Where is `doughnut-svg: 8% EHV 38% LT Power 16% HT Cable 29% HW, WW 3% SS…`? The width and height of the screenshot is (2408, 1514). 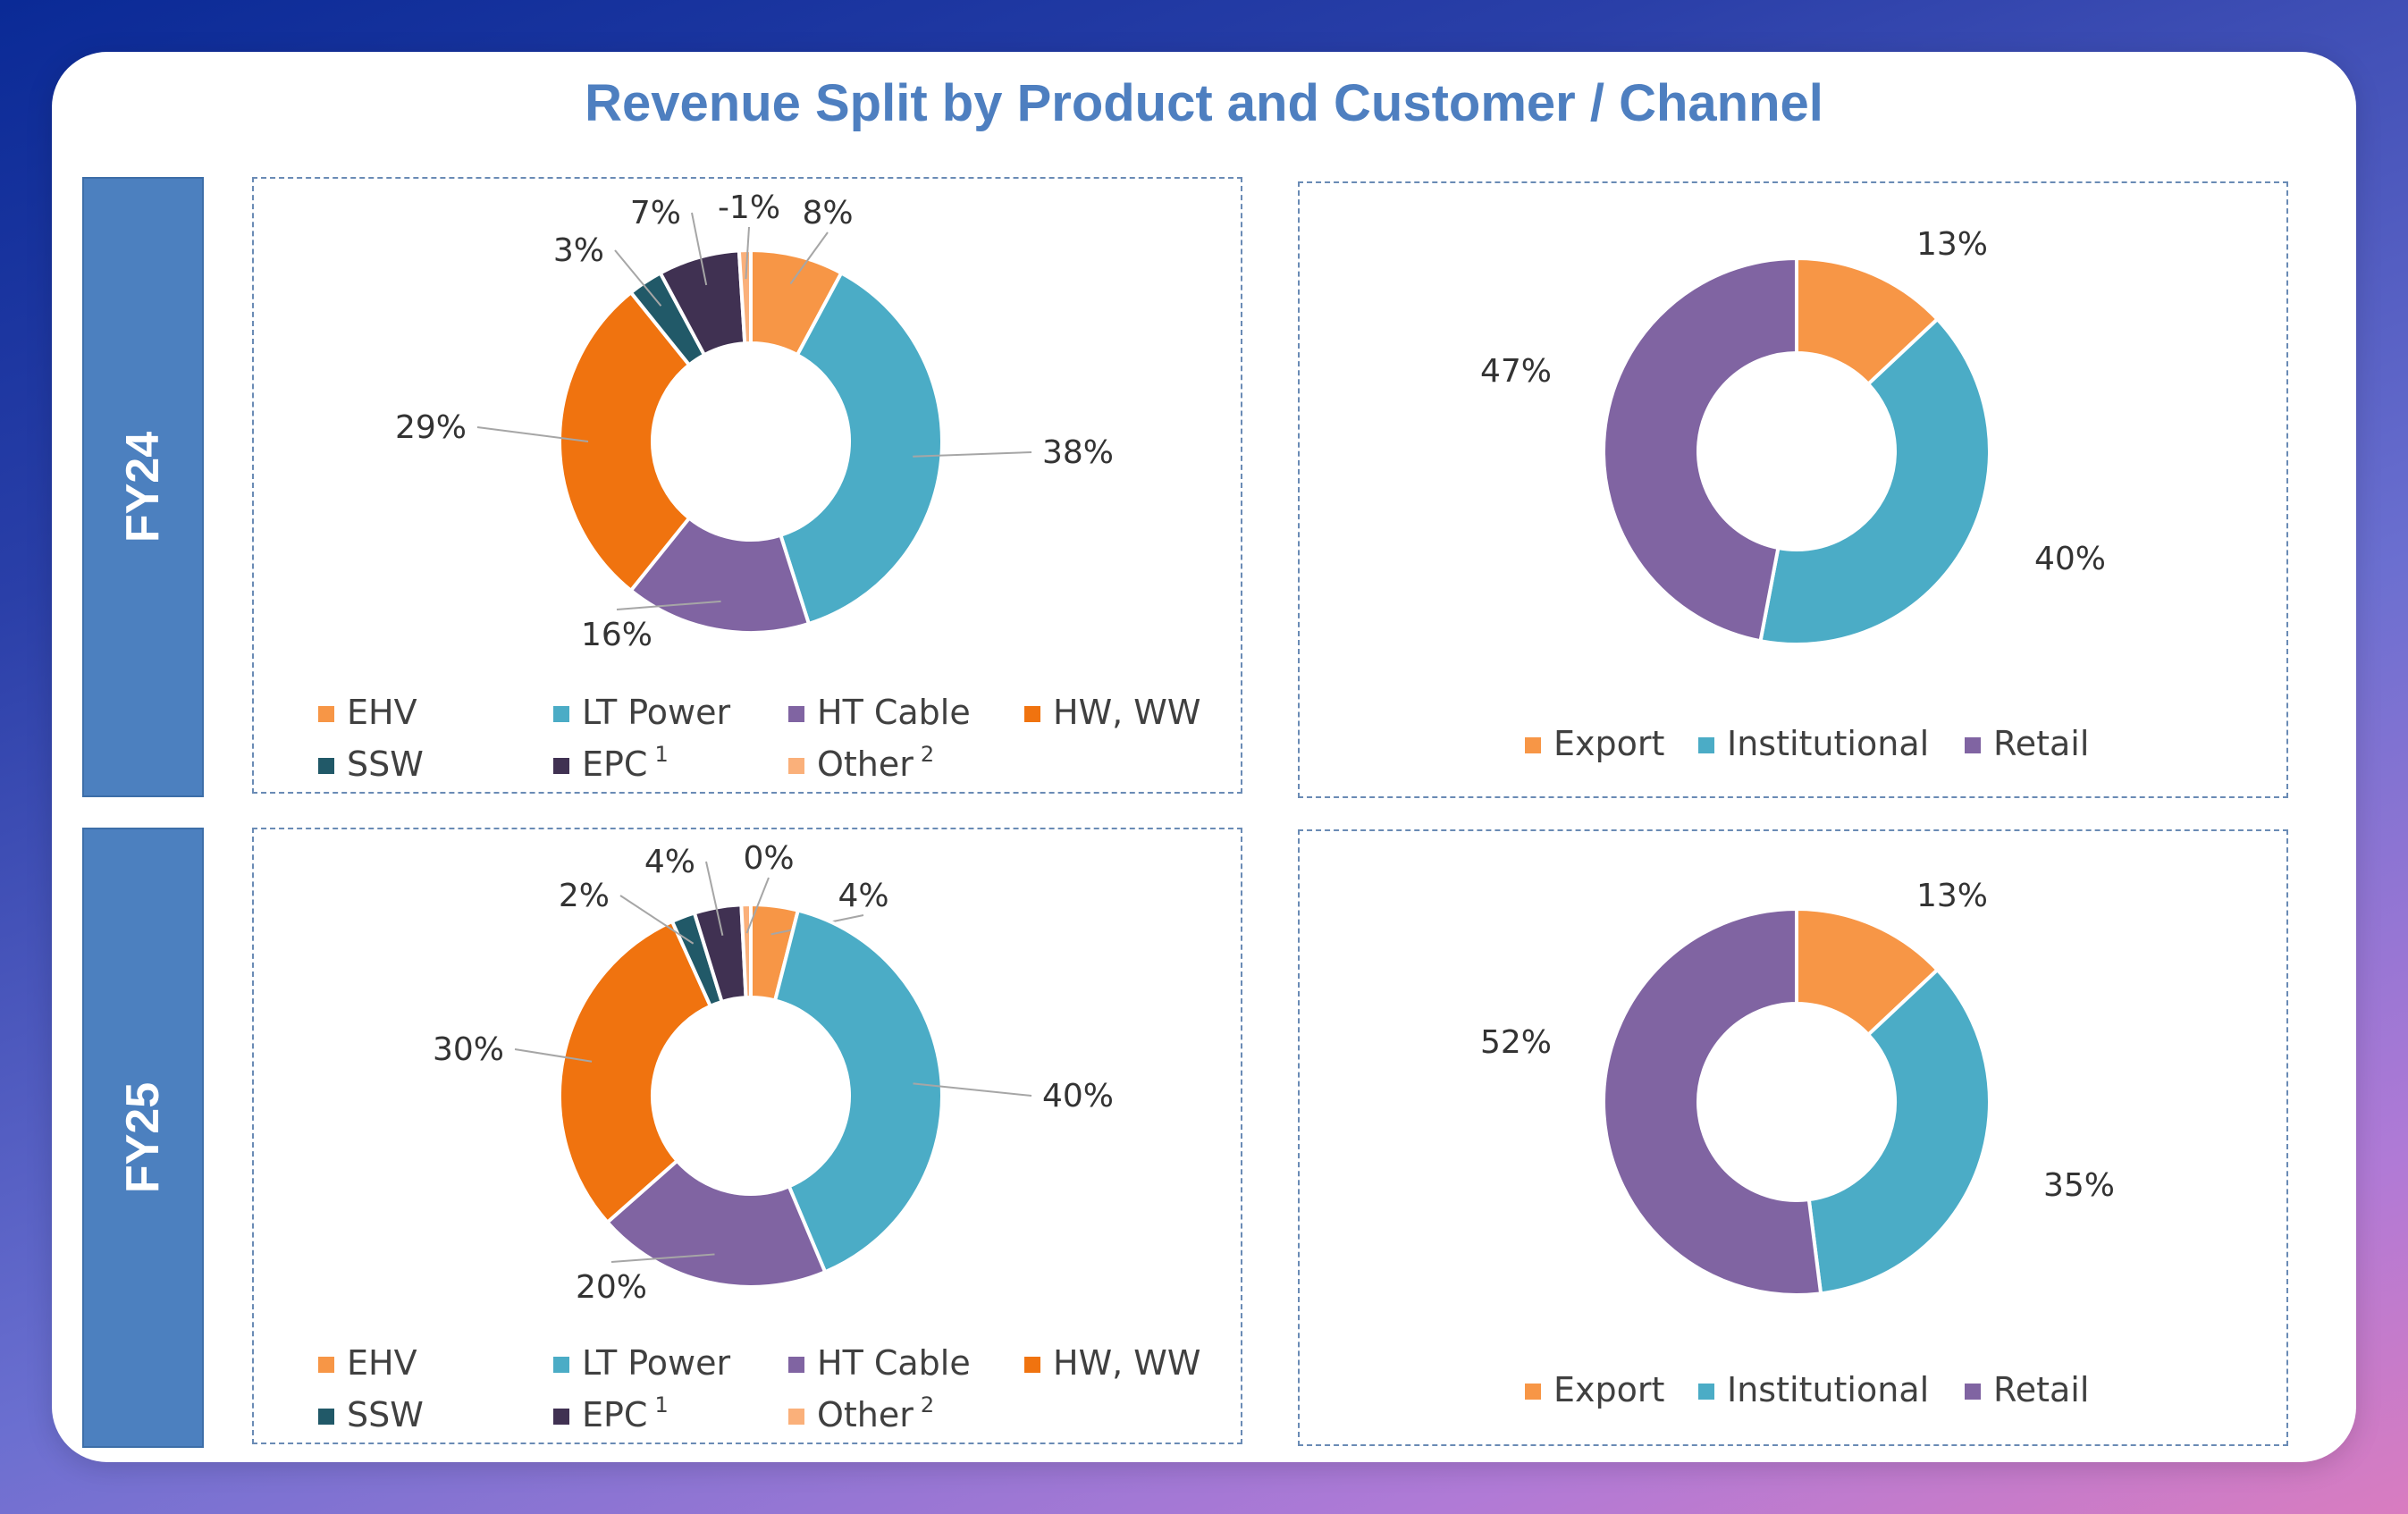
doughnut-svg: 8% EHV 38% LT Power 16% HT Cable 29% HW, WW 3% SS… is located at coordinates (759, 486).